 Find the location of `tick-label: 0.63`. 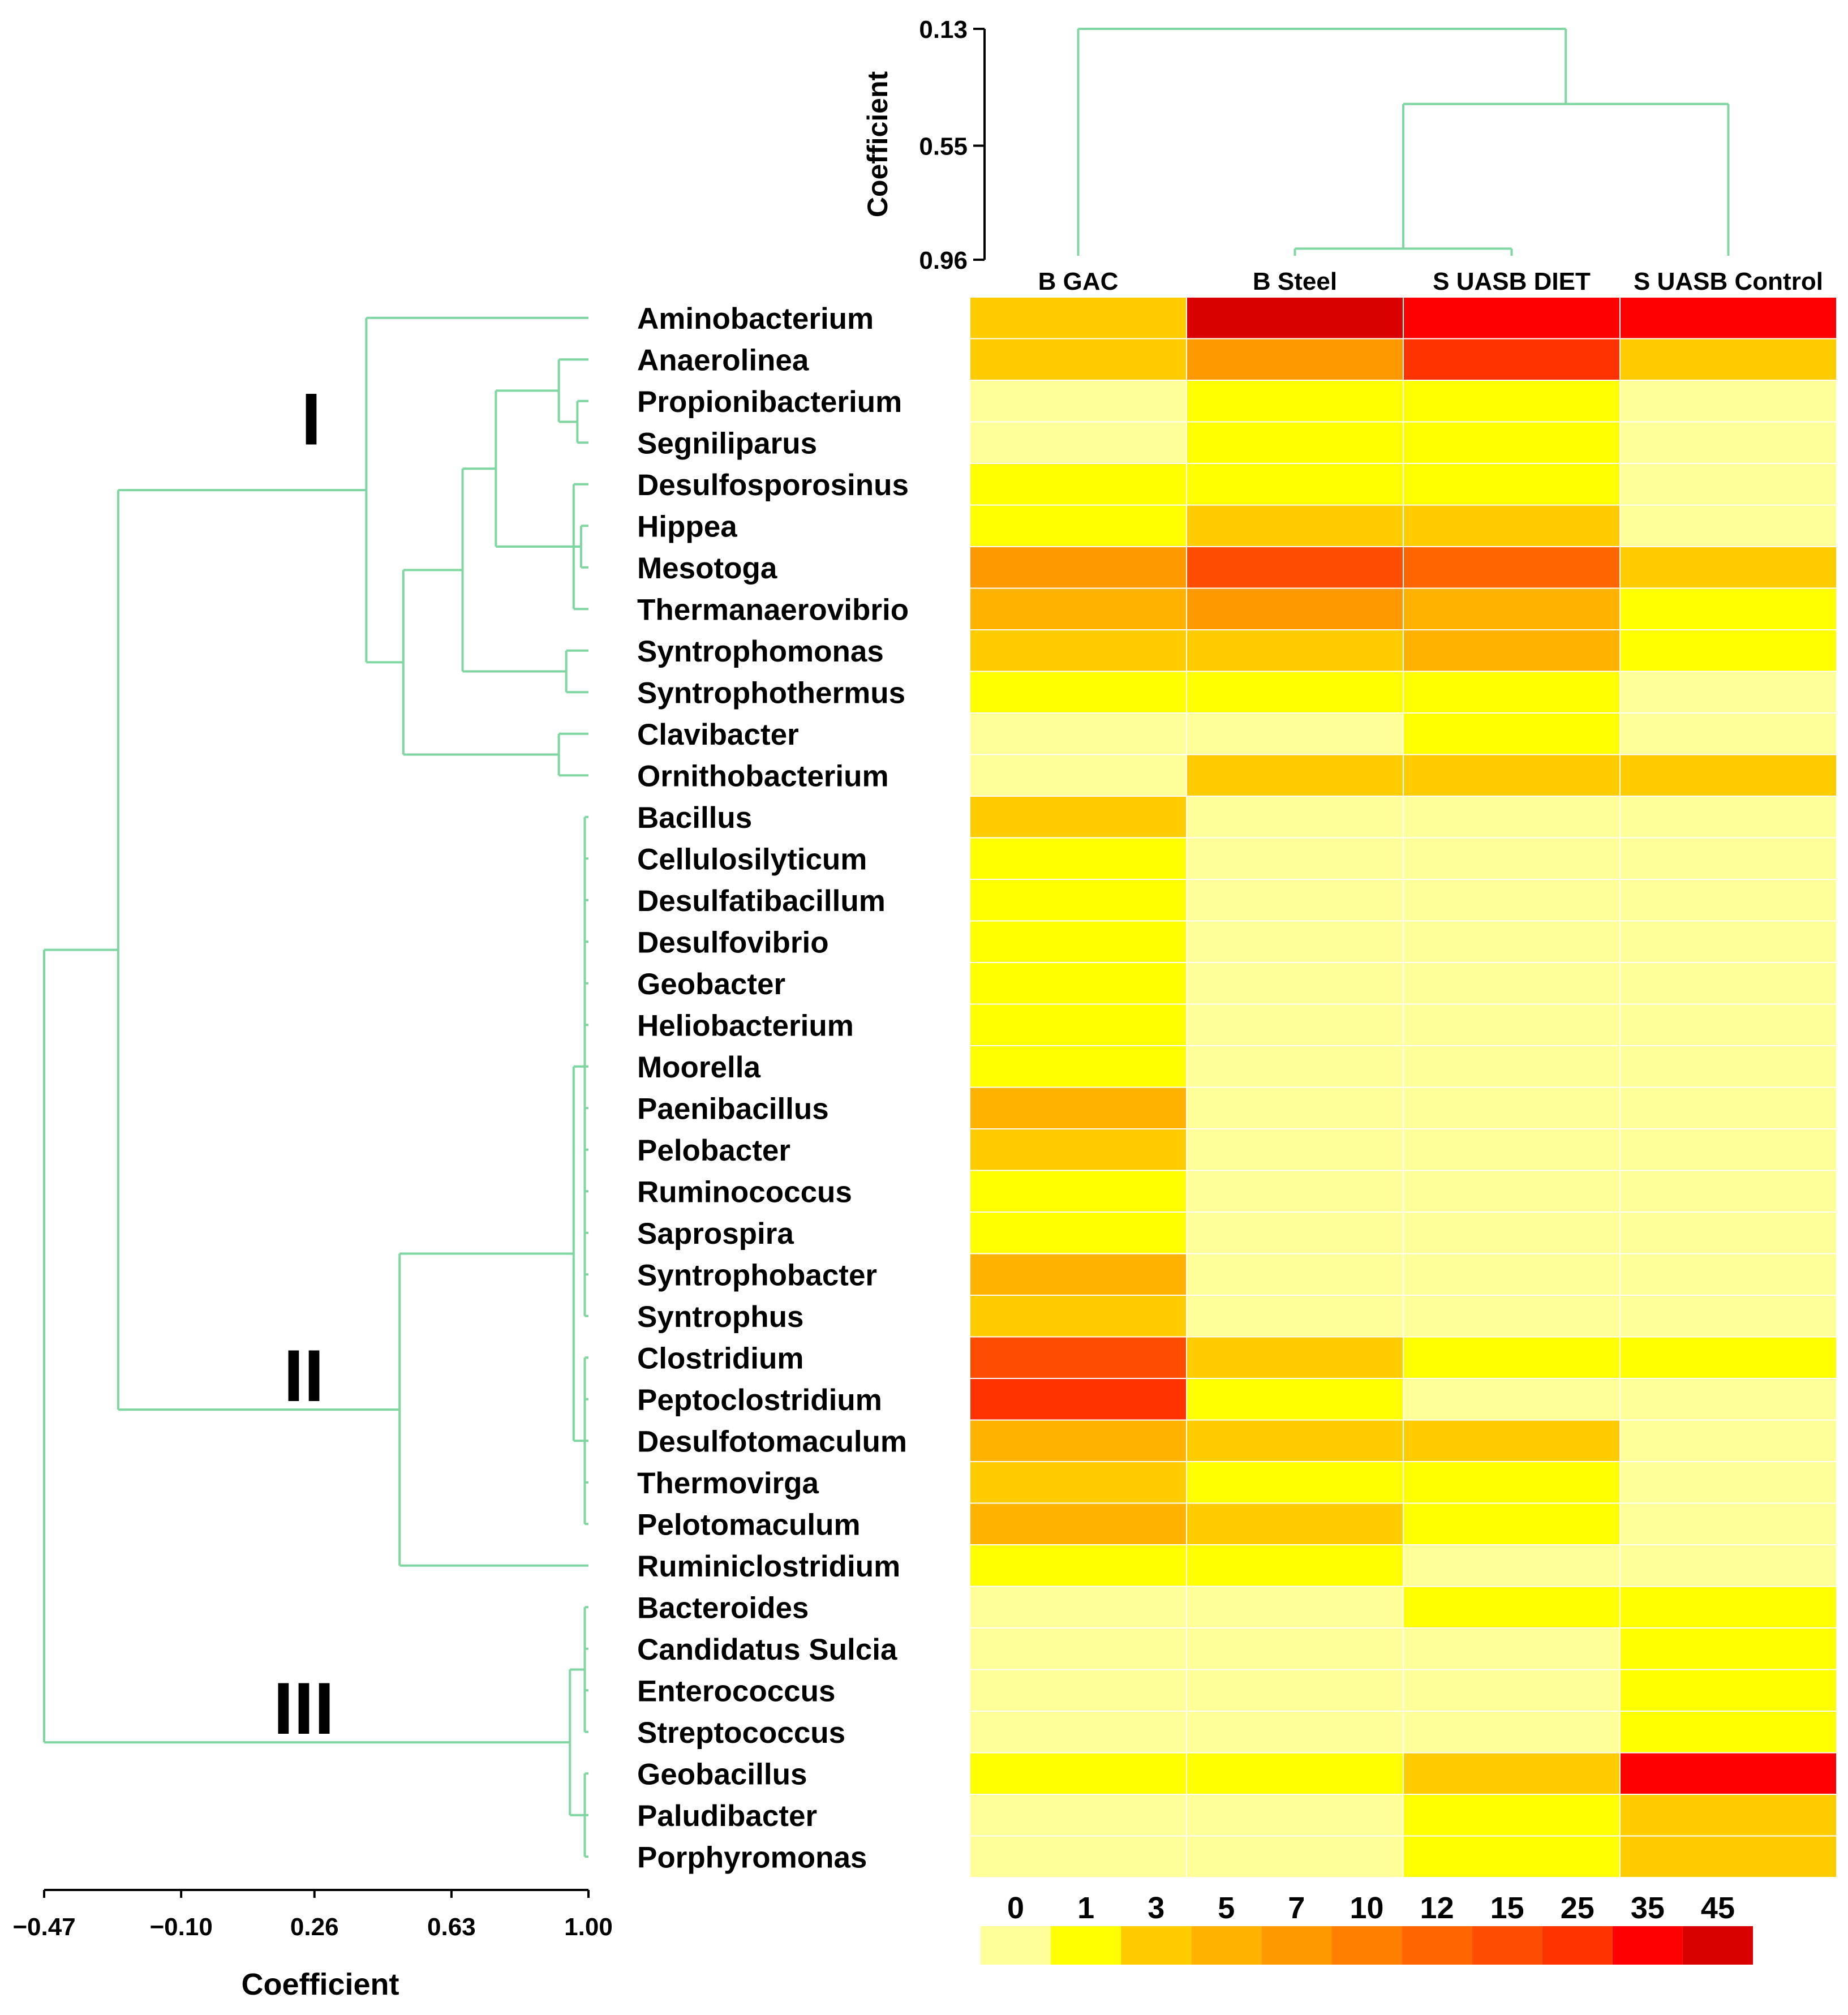

tick-label: 0.63 is located at coordinates (451, 1927).